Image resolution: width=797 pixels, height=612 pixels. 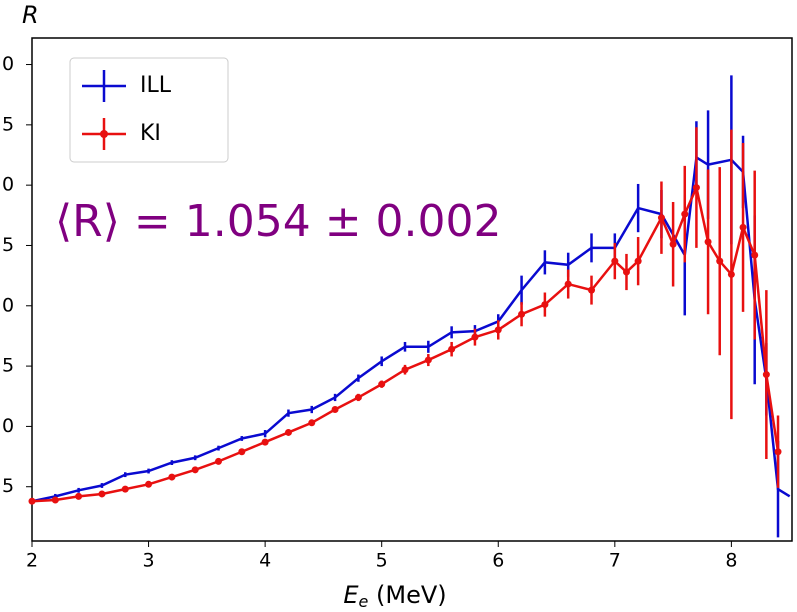 What do you see at coordinates (150, 133) in the screenshot?
I see `legend-label: KI` at bounding box center [150, 133].